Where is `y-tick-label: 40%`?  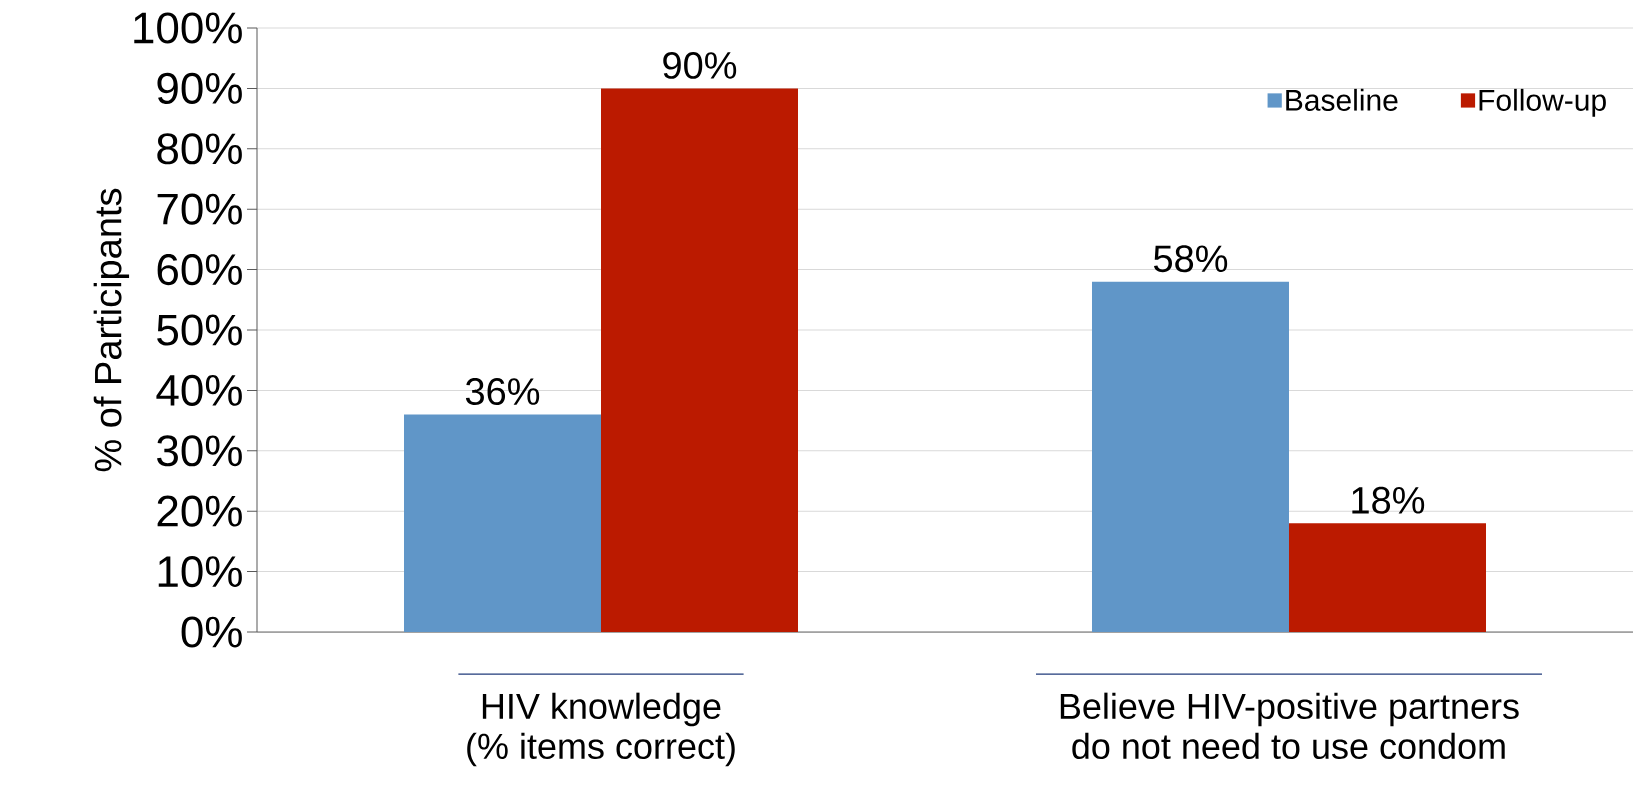 y-tick-label: 40% is located at coordinates (199, 390).